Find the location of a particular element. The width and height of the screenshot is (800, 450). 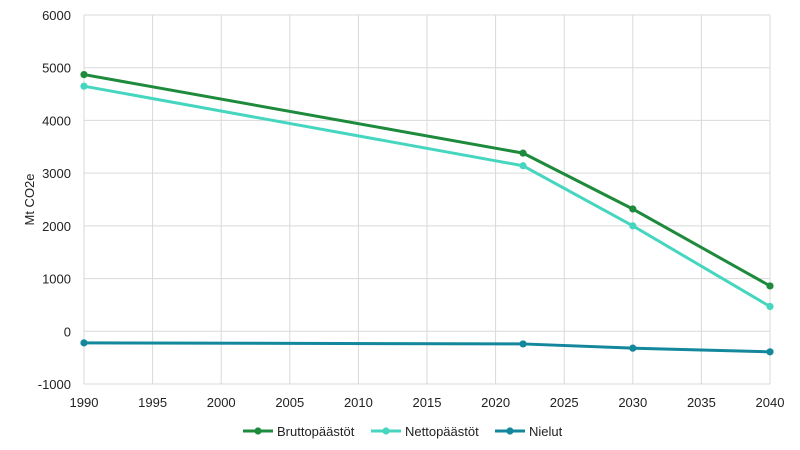

legend: Bruttopäästöt Nettopäästöt Nielut is located at coordinates (403, 431).